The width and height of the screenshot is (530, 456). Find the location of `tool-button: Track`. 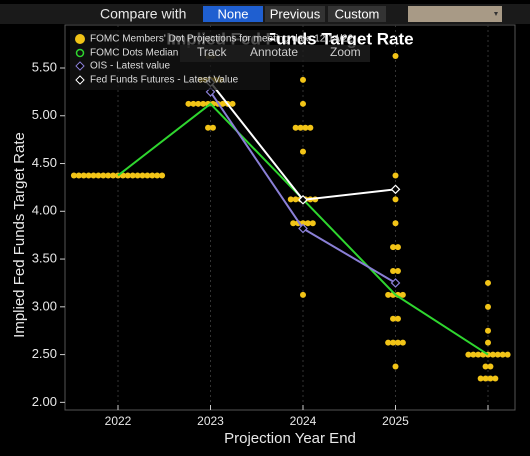

tool-button: Track is located at coordinates (212, 52).